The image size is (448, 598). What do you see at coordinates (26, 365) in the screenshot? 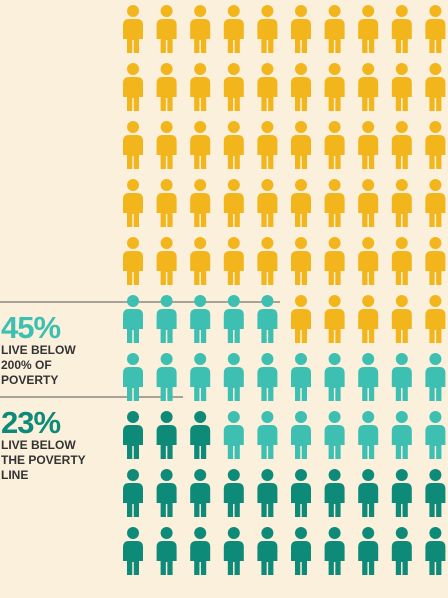
I see `description-line: 200% OF` at bounding box center [26, 365].